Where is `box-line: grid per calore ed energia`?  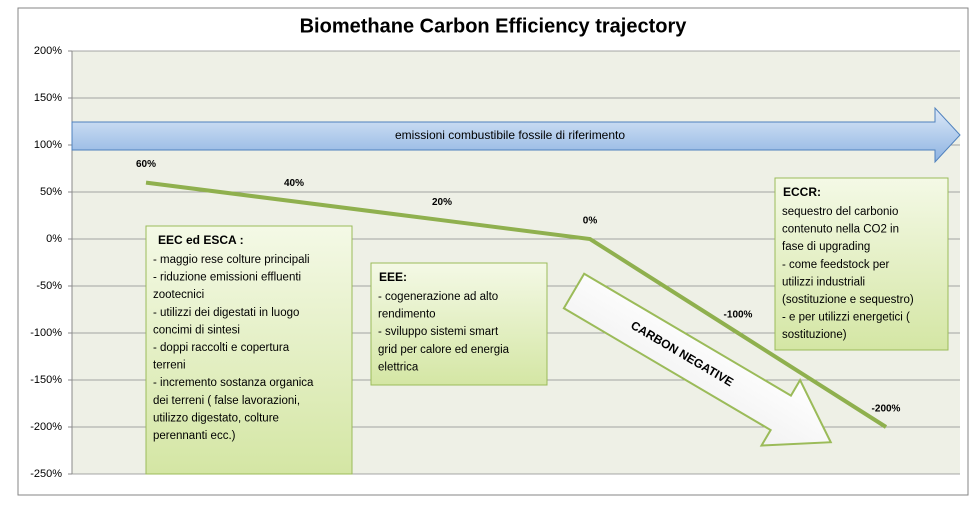
box-line: grid per calore ed energia is located at coordinates (444, 350).